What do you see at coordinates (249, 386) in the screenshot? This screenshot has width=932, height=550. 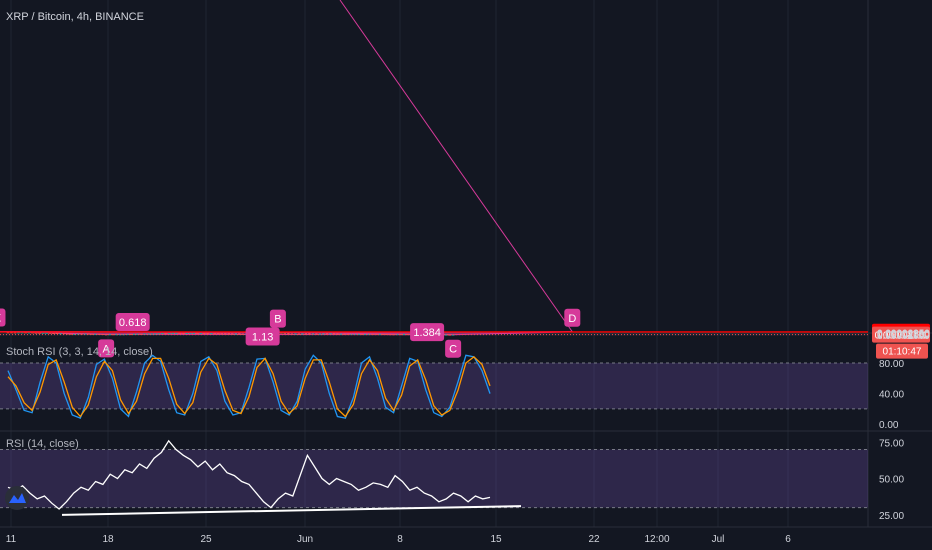 I see `indicator-series-line` at bounding box center [249, 386].